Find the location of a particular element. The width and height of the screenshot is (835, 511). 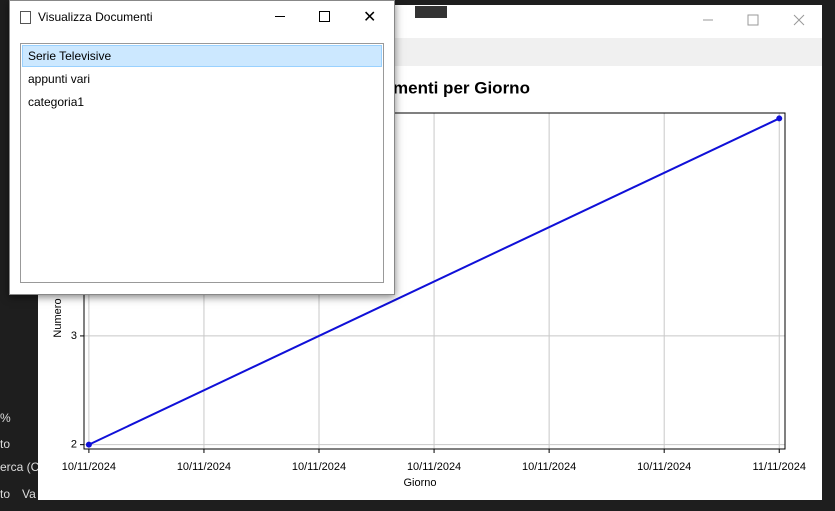

app-icon is located at coordinates (25, 17).